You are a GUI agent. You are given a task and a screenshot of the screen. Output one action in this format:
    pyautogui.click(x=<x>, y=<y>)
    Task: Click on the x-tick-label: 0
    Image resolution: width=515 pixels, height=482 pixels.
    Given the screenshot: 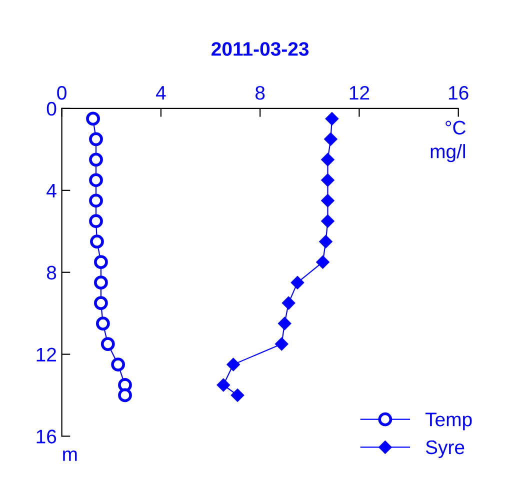 What is the action you would take?
    pyautogui.click(x=61, y=93)
    